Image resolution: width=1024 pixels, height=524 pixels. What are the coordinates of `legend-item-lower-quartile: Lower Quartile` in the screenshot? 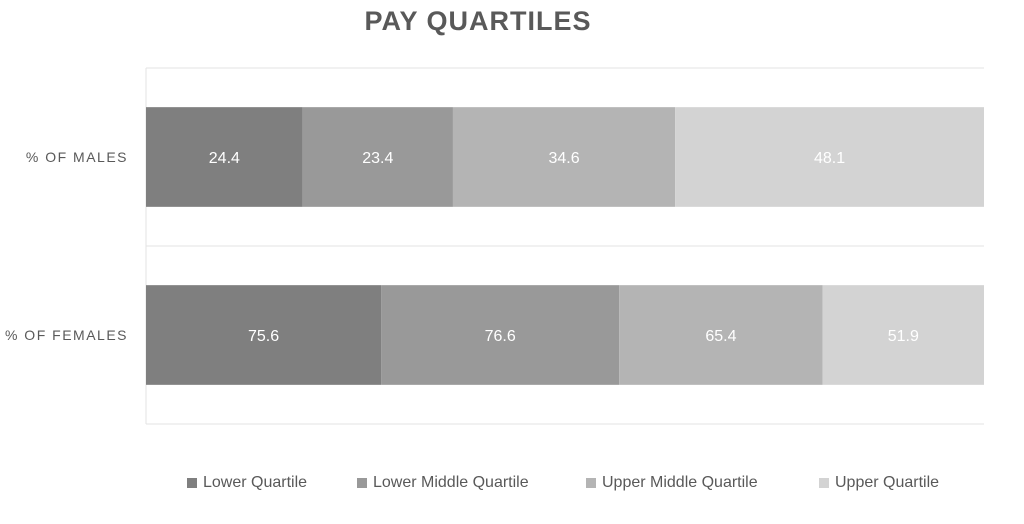 It's located at (247, 483).